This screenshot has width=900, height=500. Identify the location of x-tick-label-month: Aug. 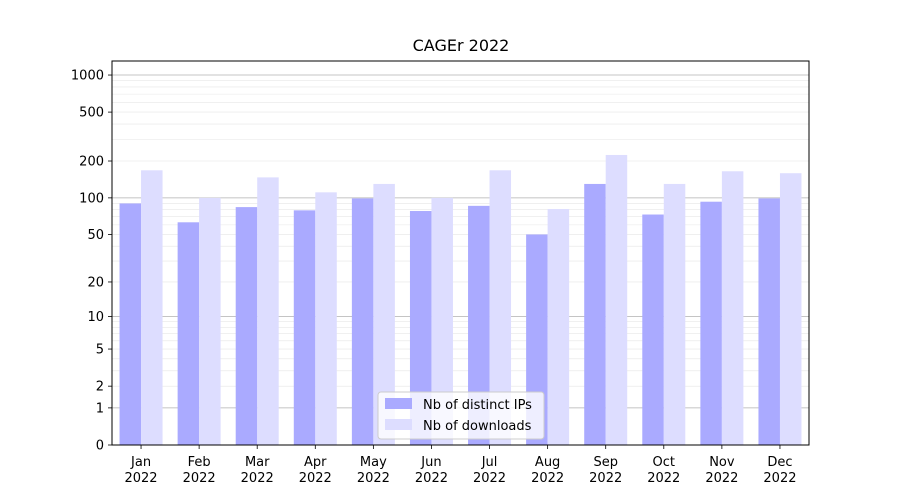
(547, 462).